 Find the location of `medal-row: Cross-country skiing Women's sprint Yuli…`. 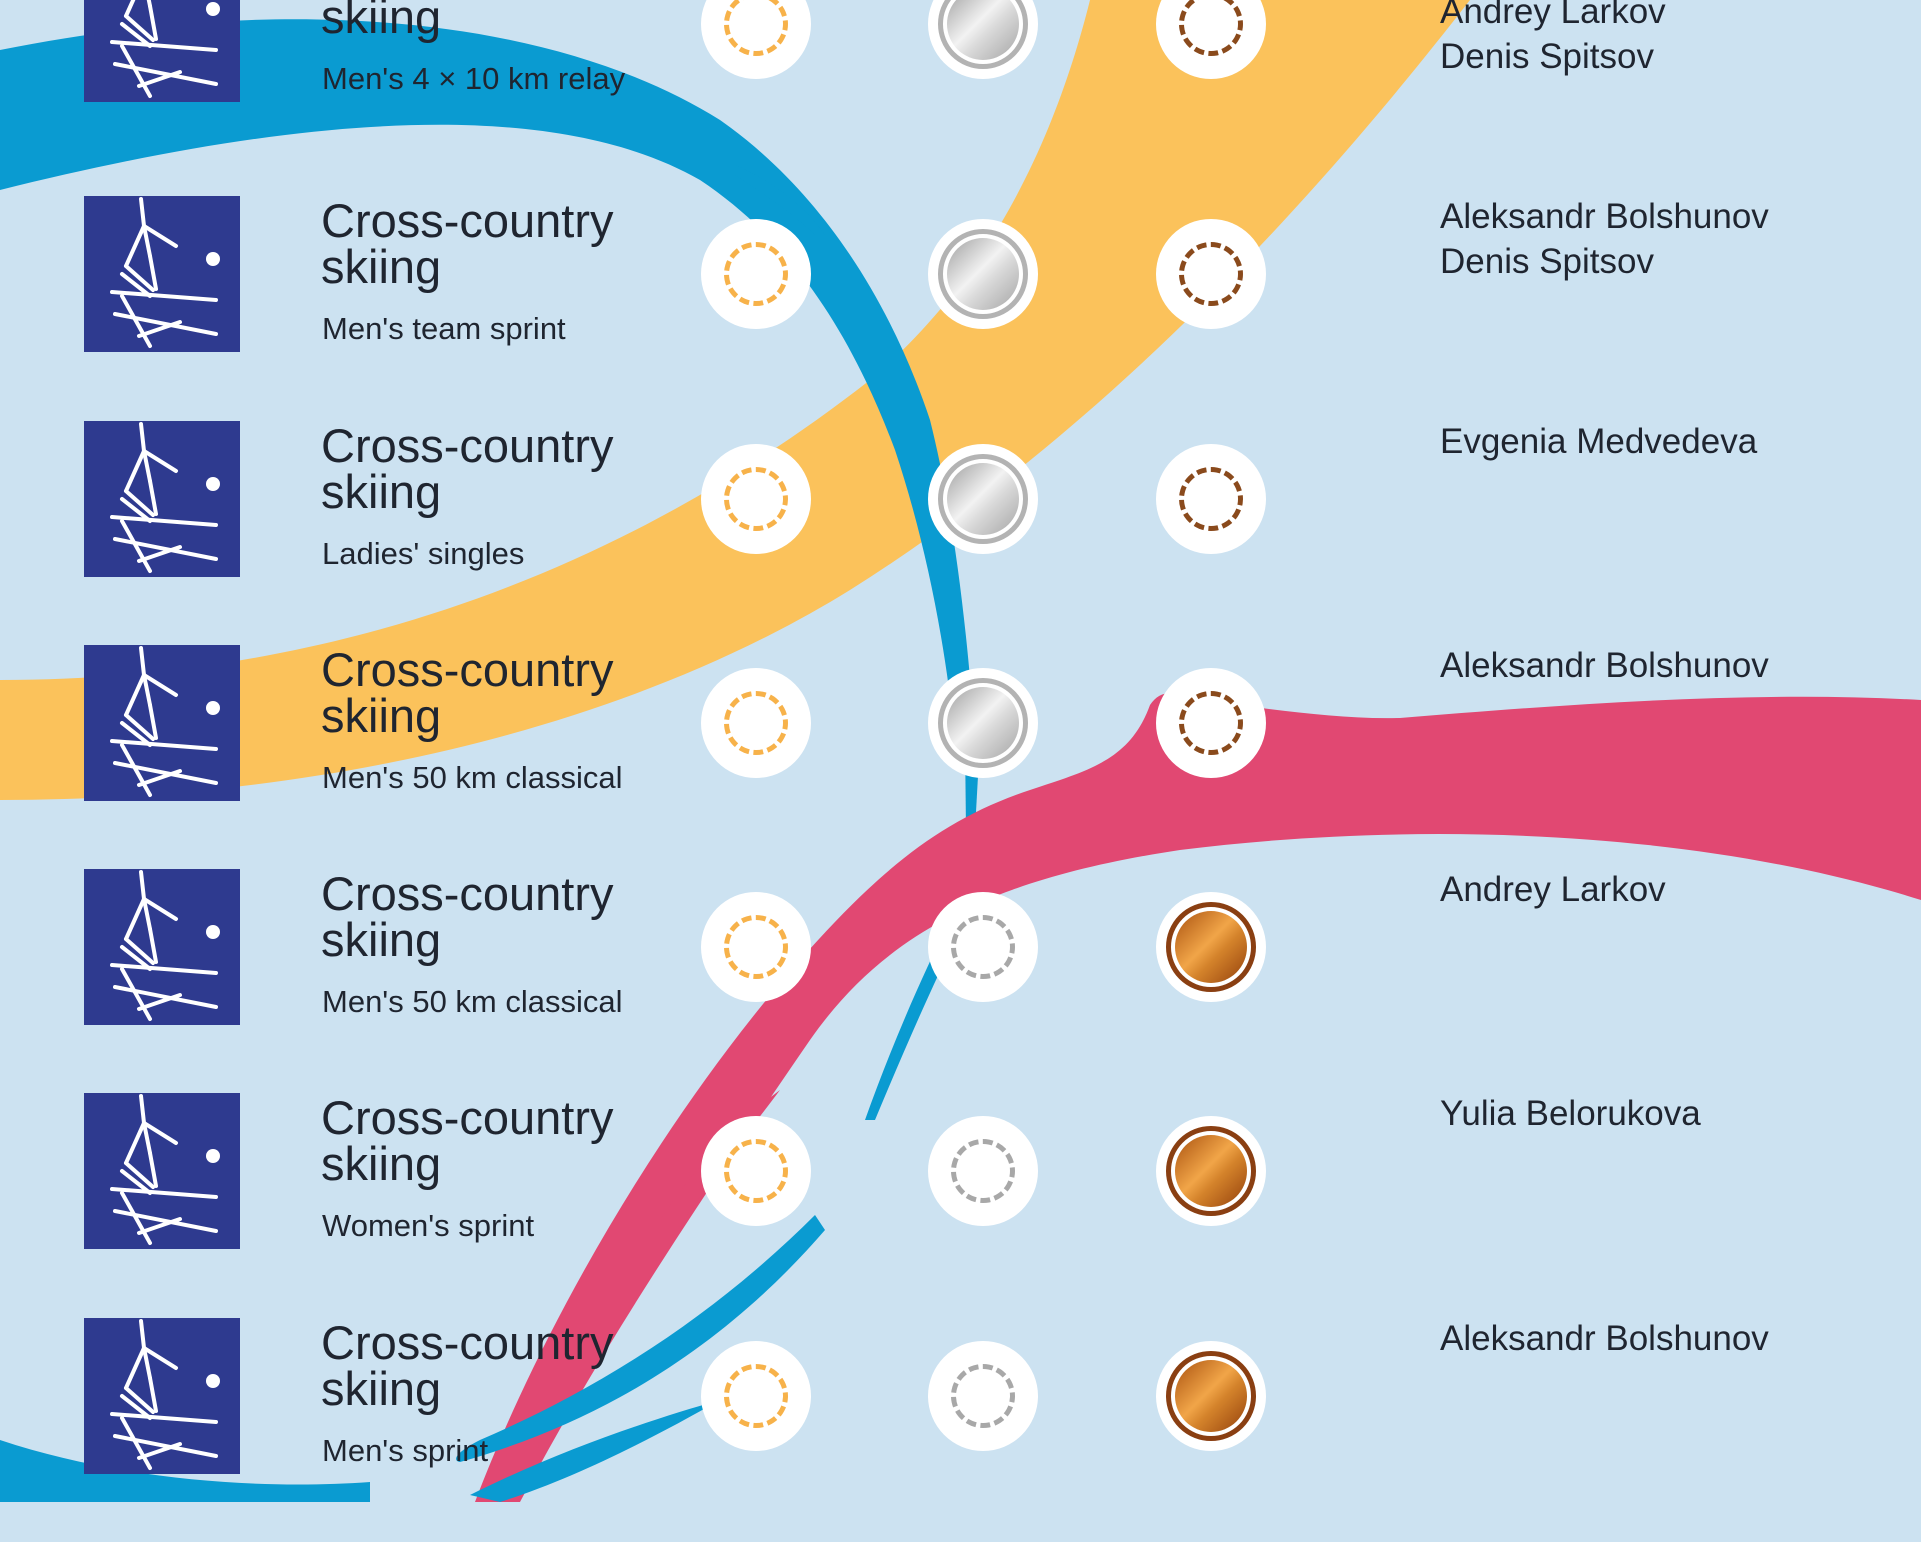

medal-row: Cross-country skiing Women's sprint Yuli… is located at coordinates (960, 1205).